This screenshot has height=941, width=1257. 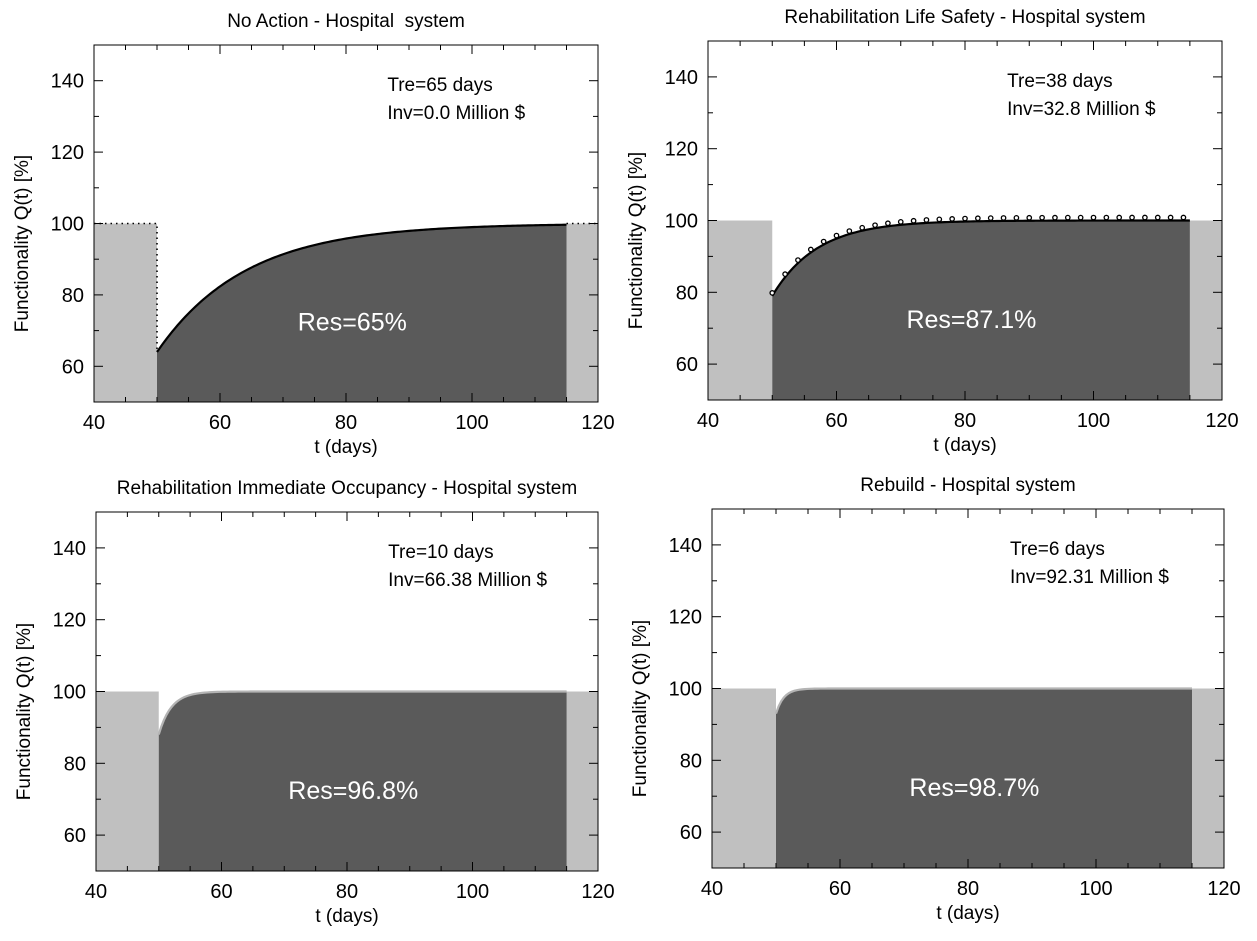 I want to click on dotted-reference-line, so click(x=126, y=287).